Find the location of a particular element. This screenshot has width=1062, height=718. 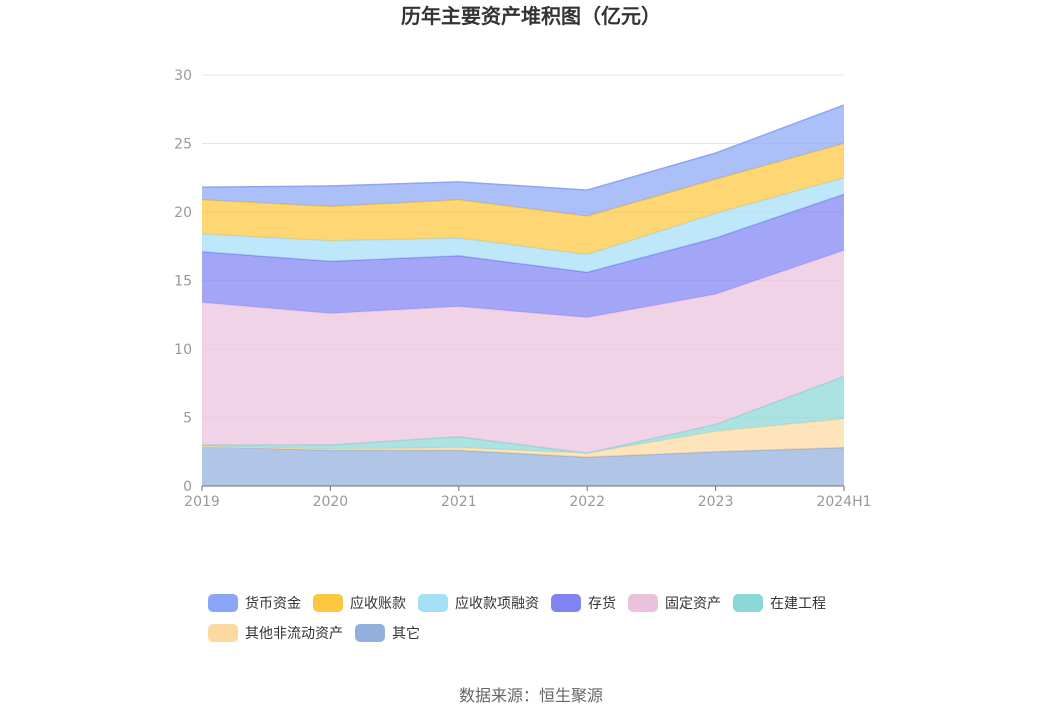

x-tick-label: 2019 is located at coordinates (202, 502).